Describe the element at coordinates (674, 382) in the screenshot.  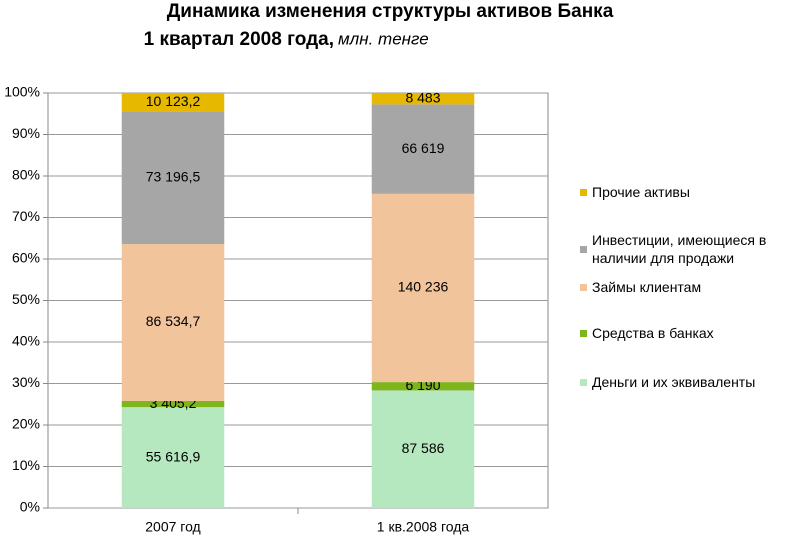
I see `legend-label: Деньги и их эквиваленты` at that location.